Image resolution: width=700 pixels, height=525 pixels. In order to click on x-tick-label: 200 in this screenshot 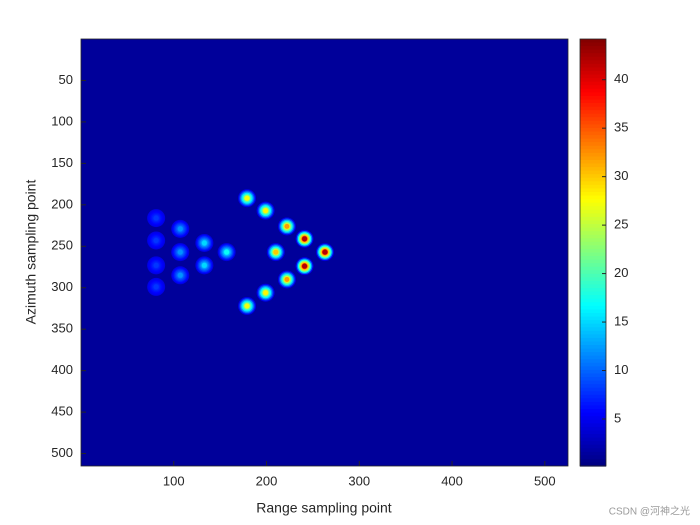, I will do `click(267, 480)`.